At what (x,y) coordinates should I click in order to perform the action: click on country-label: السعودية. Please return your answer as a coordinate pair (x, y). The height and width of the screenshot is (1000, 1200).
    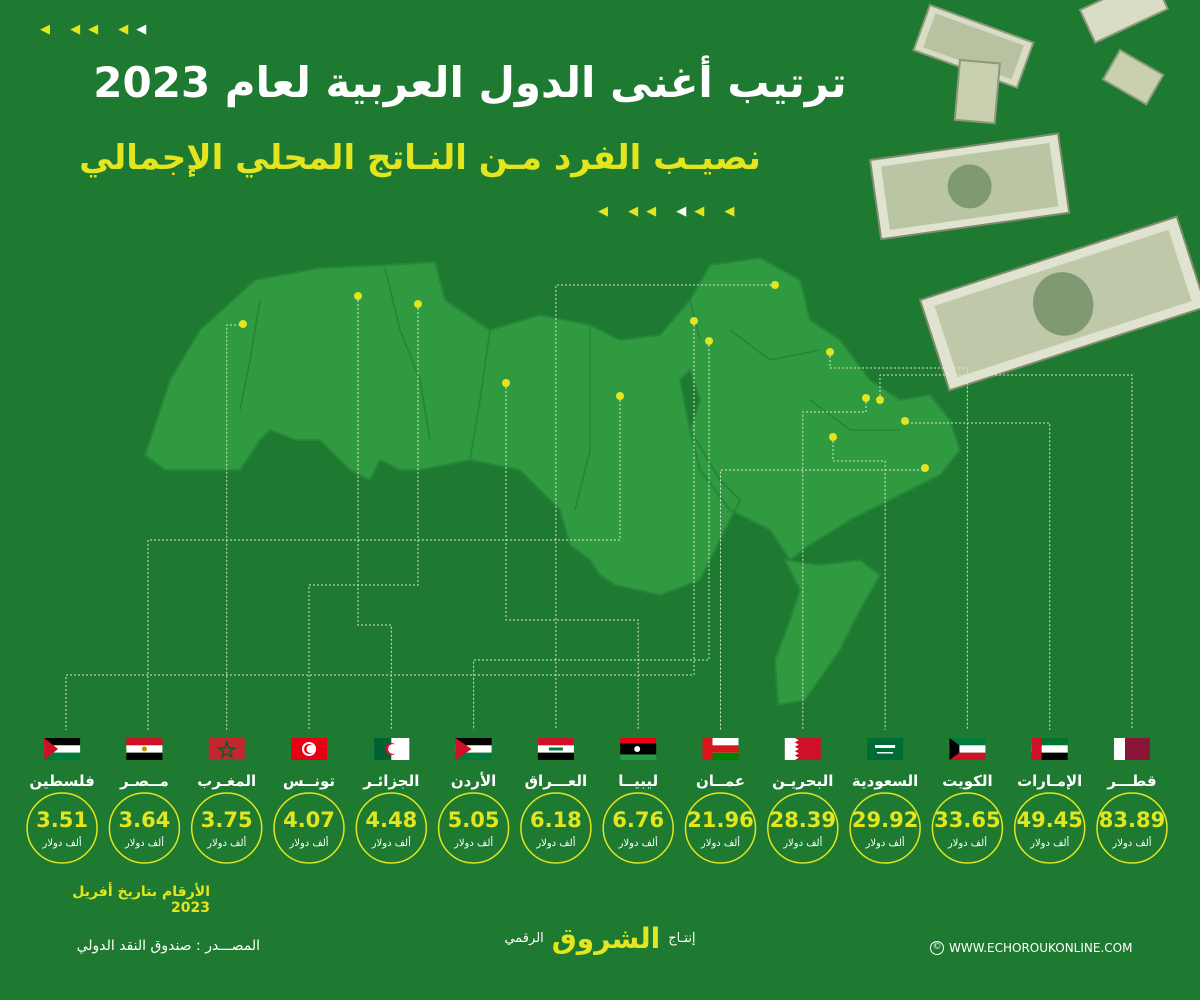
    Looking at the image, I should click on (885, 781).